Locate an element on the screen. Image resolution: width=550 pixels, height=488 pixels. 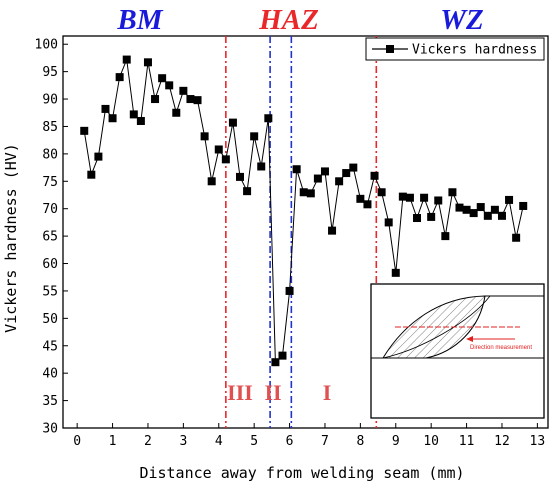
legend: Vickers hardness is located at coordinates (455, 49).